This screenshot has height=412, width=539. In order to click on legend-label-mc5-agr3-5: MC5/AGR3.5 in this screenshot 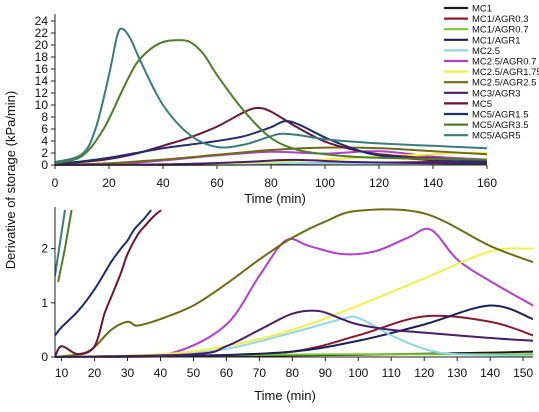, I will do `click(500, 125)`.